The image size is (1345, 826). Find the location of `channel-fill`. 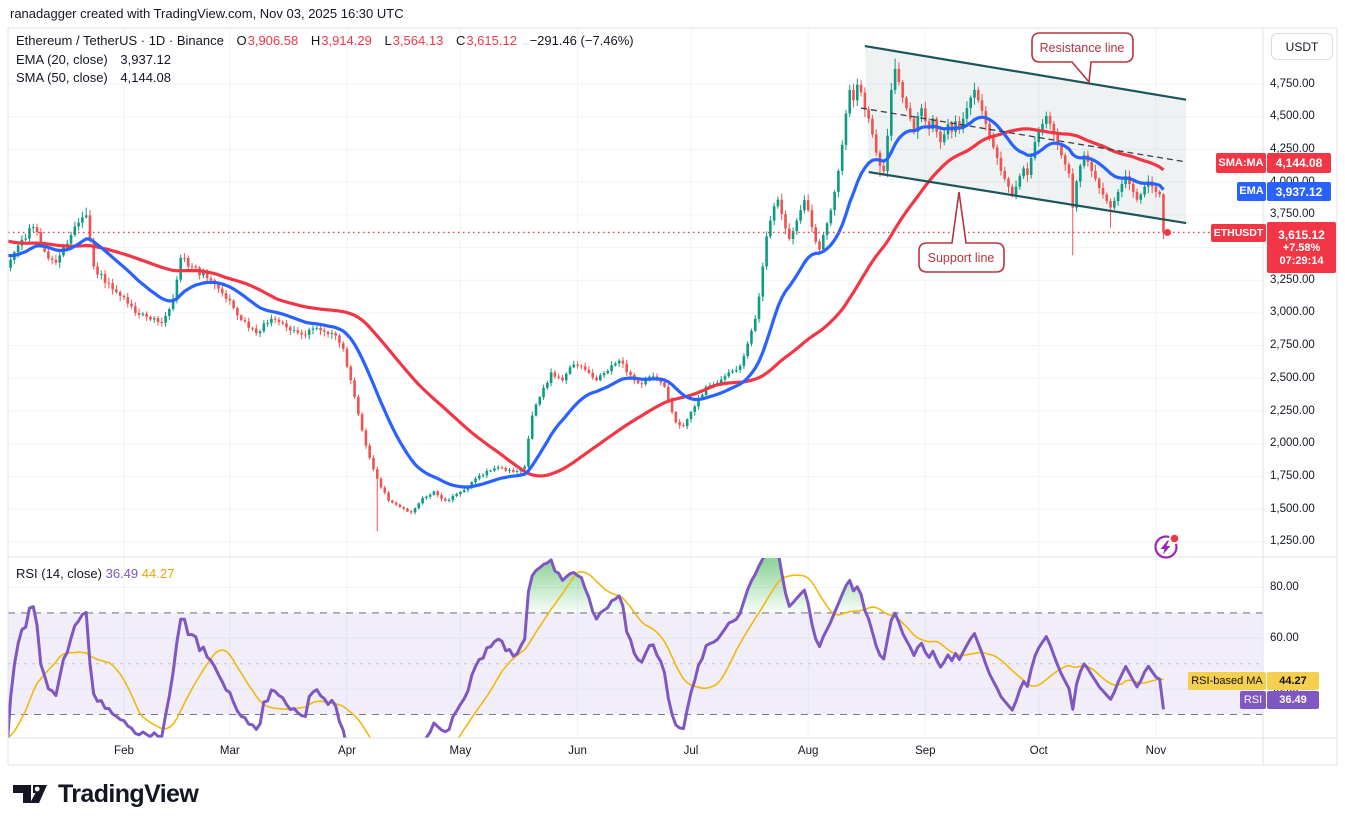

channel-fill is located at coordinates (1025, 135).